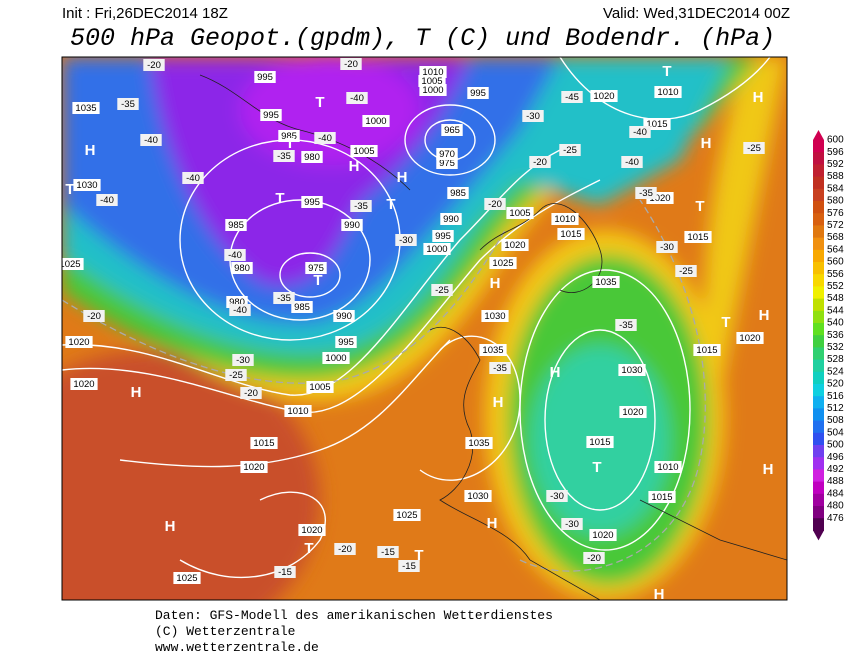 This screenshot has height=657, width=850. Describe the element at coordinates (835, 152) in the screenshot. I see `colorbar-label: 596` at that location.